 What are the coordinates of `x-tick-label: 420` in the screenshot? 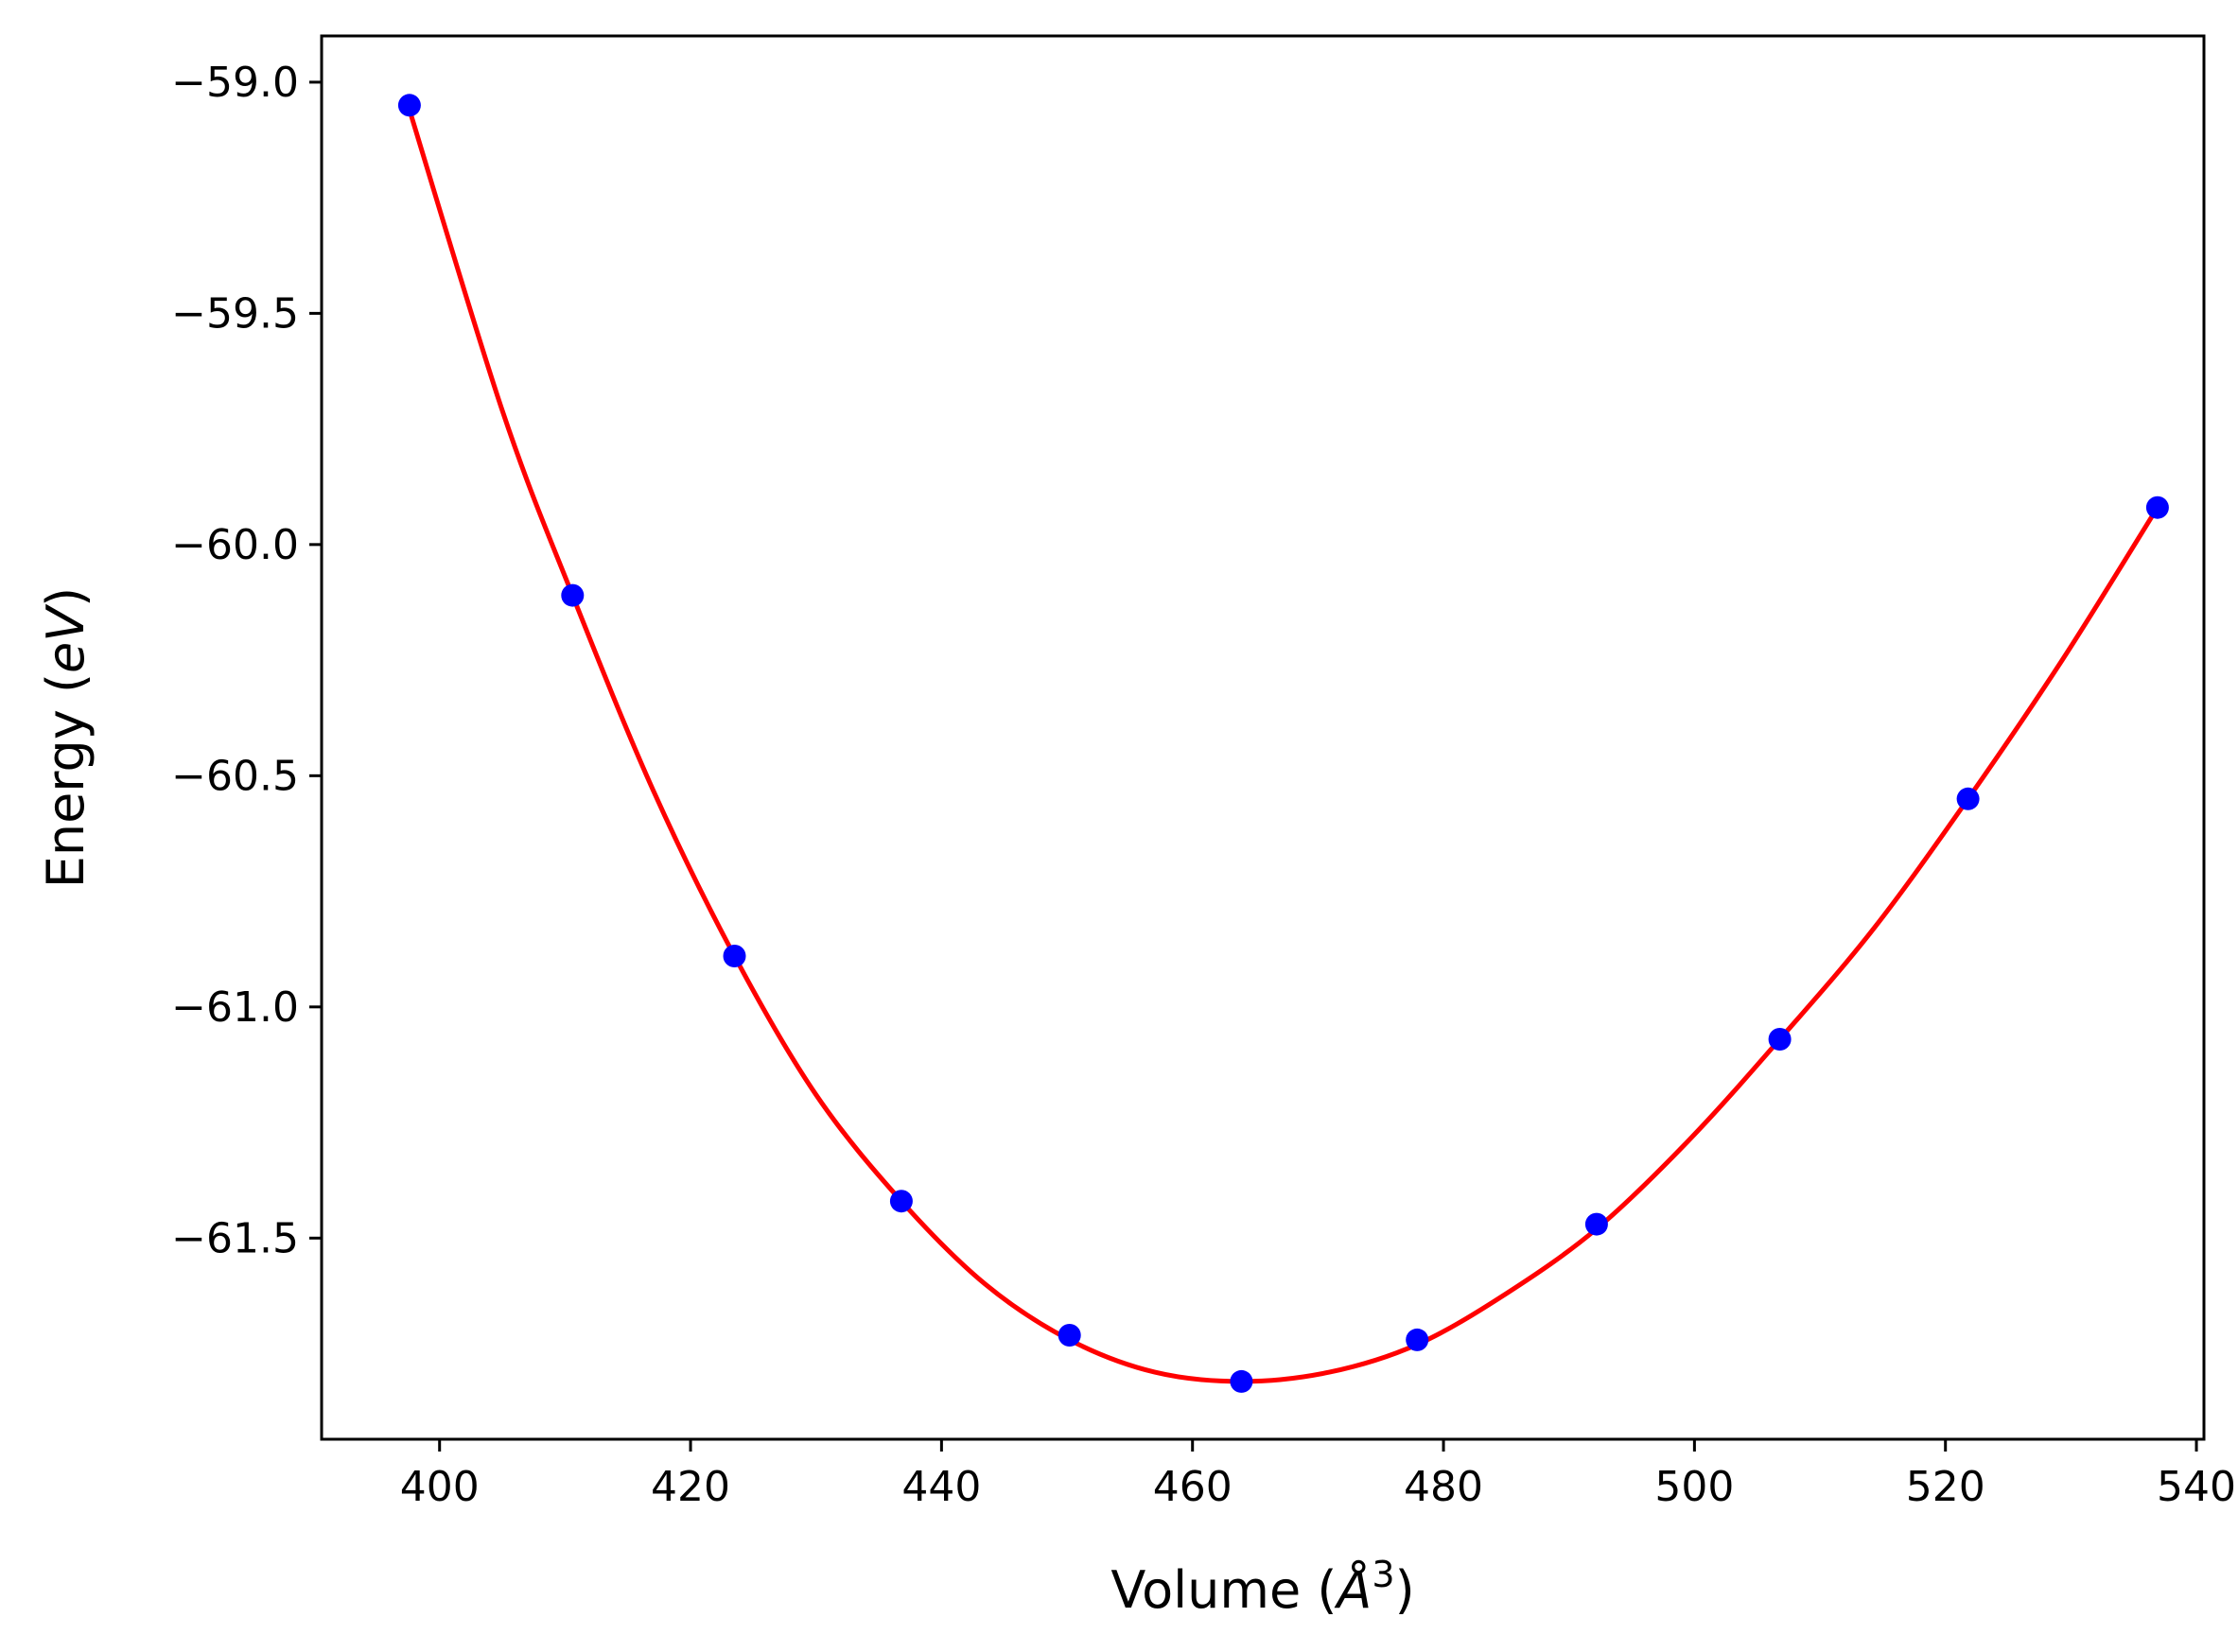 It's located at (690, 1487).